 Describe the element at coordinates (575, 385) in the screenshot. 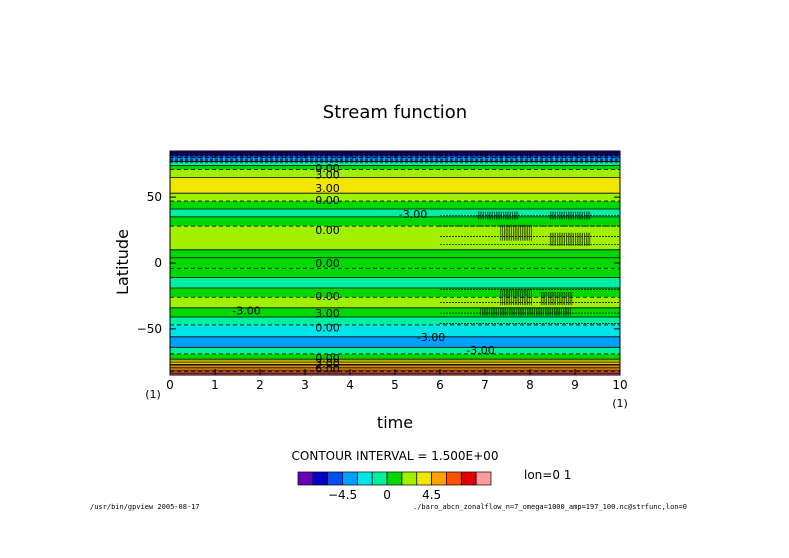

I see `x-tick-label-9: 9` at that location.